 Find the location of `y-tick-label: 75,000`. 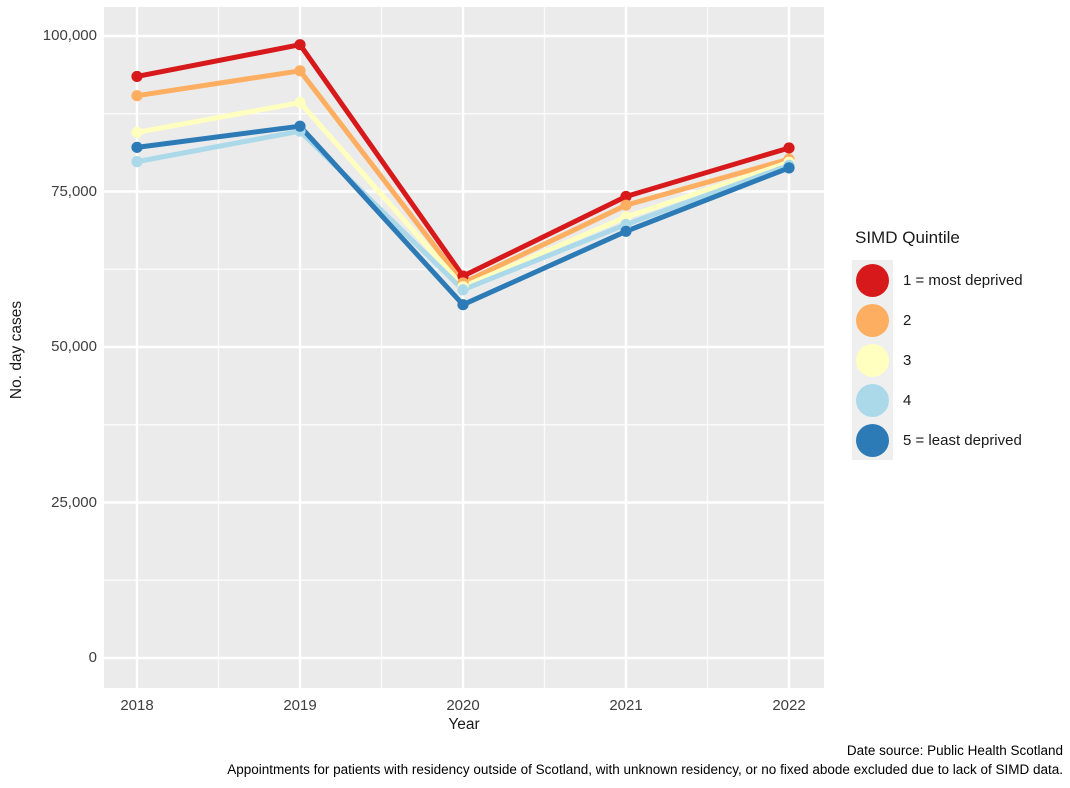

y-tick-label: 75,000 is located at coordinates (74, 191).